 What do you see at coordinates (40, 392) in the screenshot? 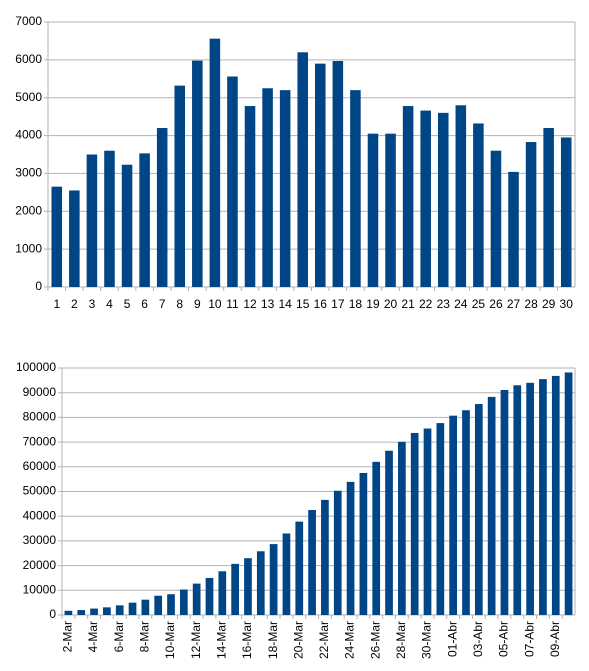
I see `y-tick-label: 90000` at bounding box center [40, 392].